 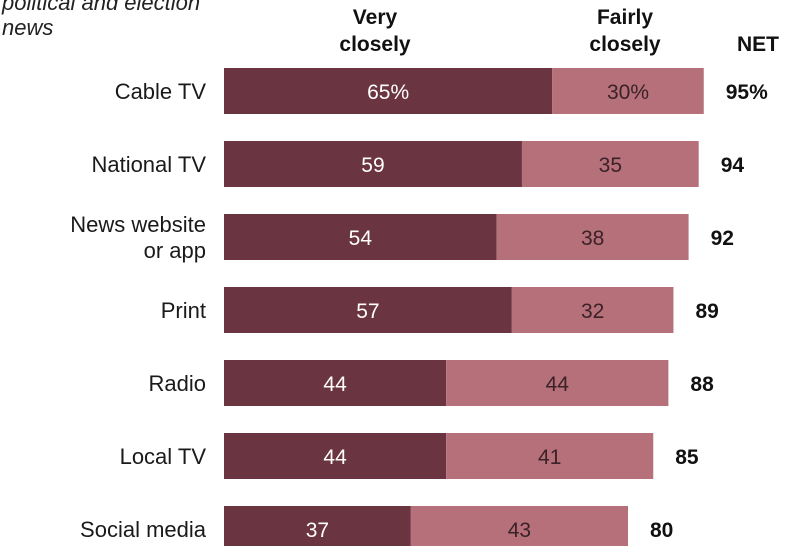 What do you see at coordinates (747, 92) in the screenshot?
I see `net-value-label: 95%` at bounding box center [747, 92].